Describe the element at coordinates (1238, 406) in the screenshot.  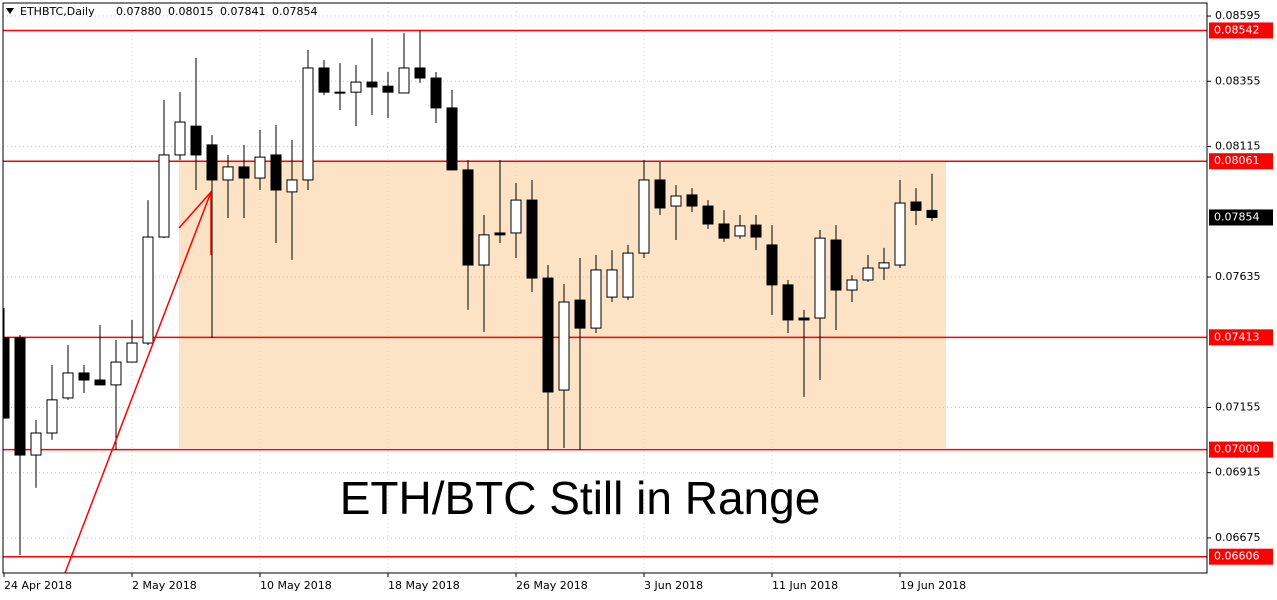
I see `y-tick-label: 0.07155` at that location.